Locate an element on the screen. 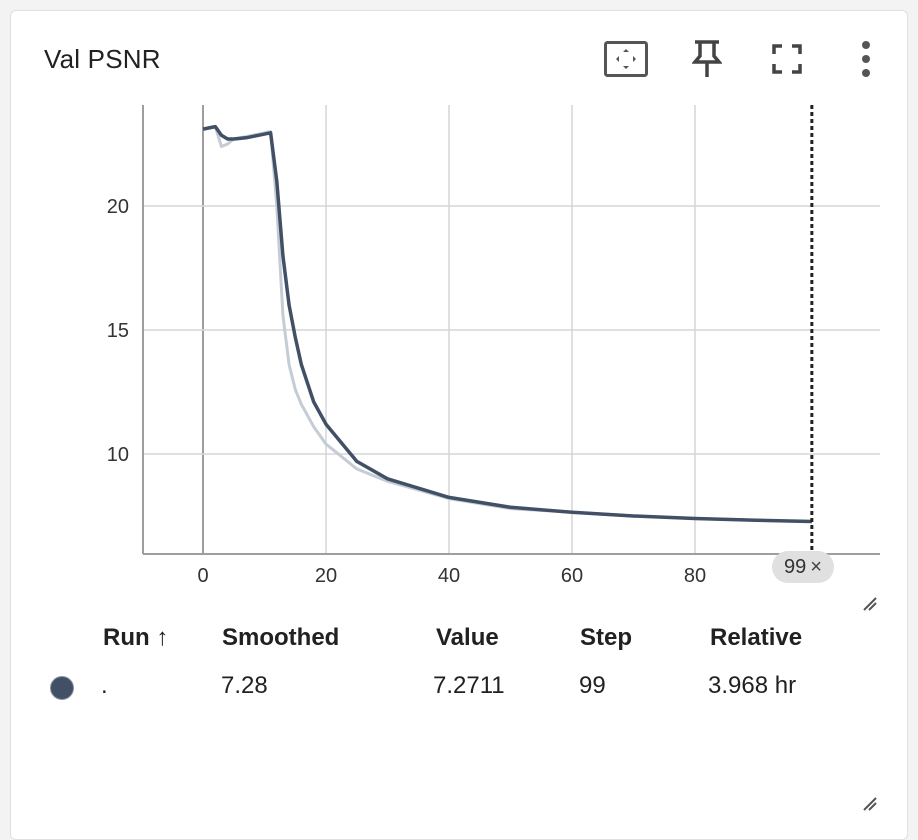  pin-button is located at coordinates (707, 59).